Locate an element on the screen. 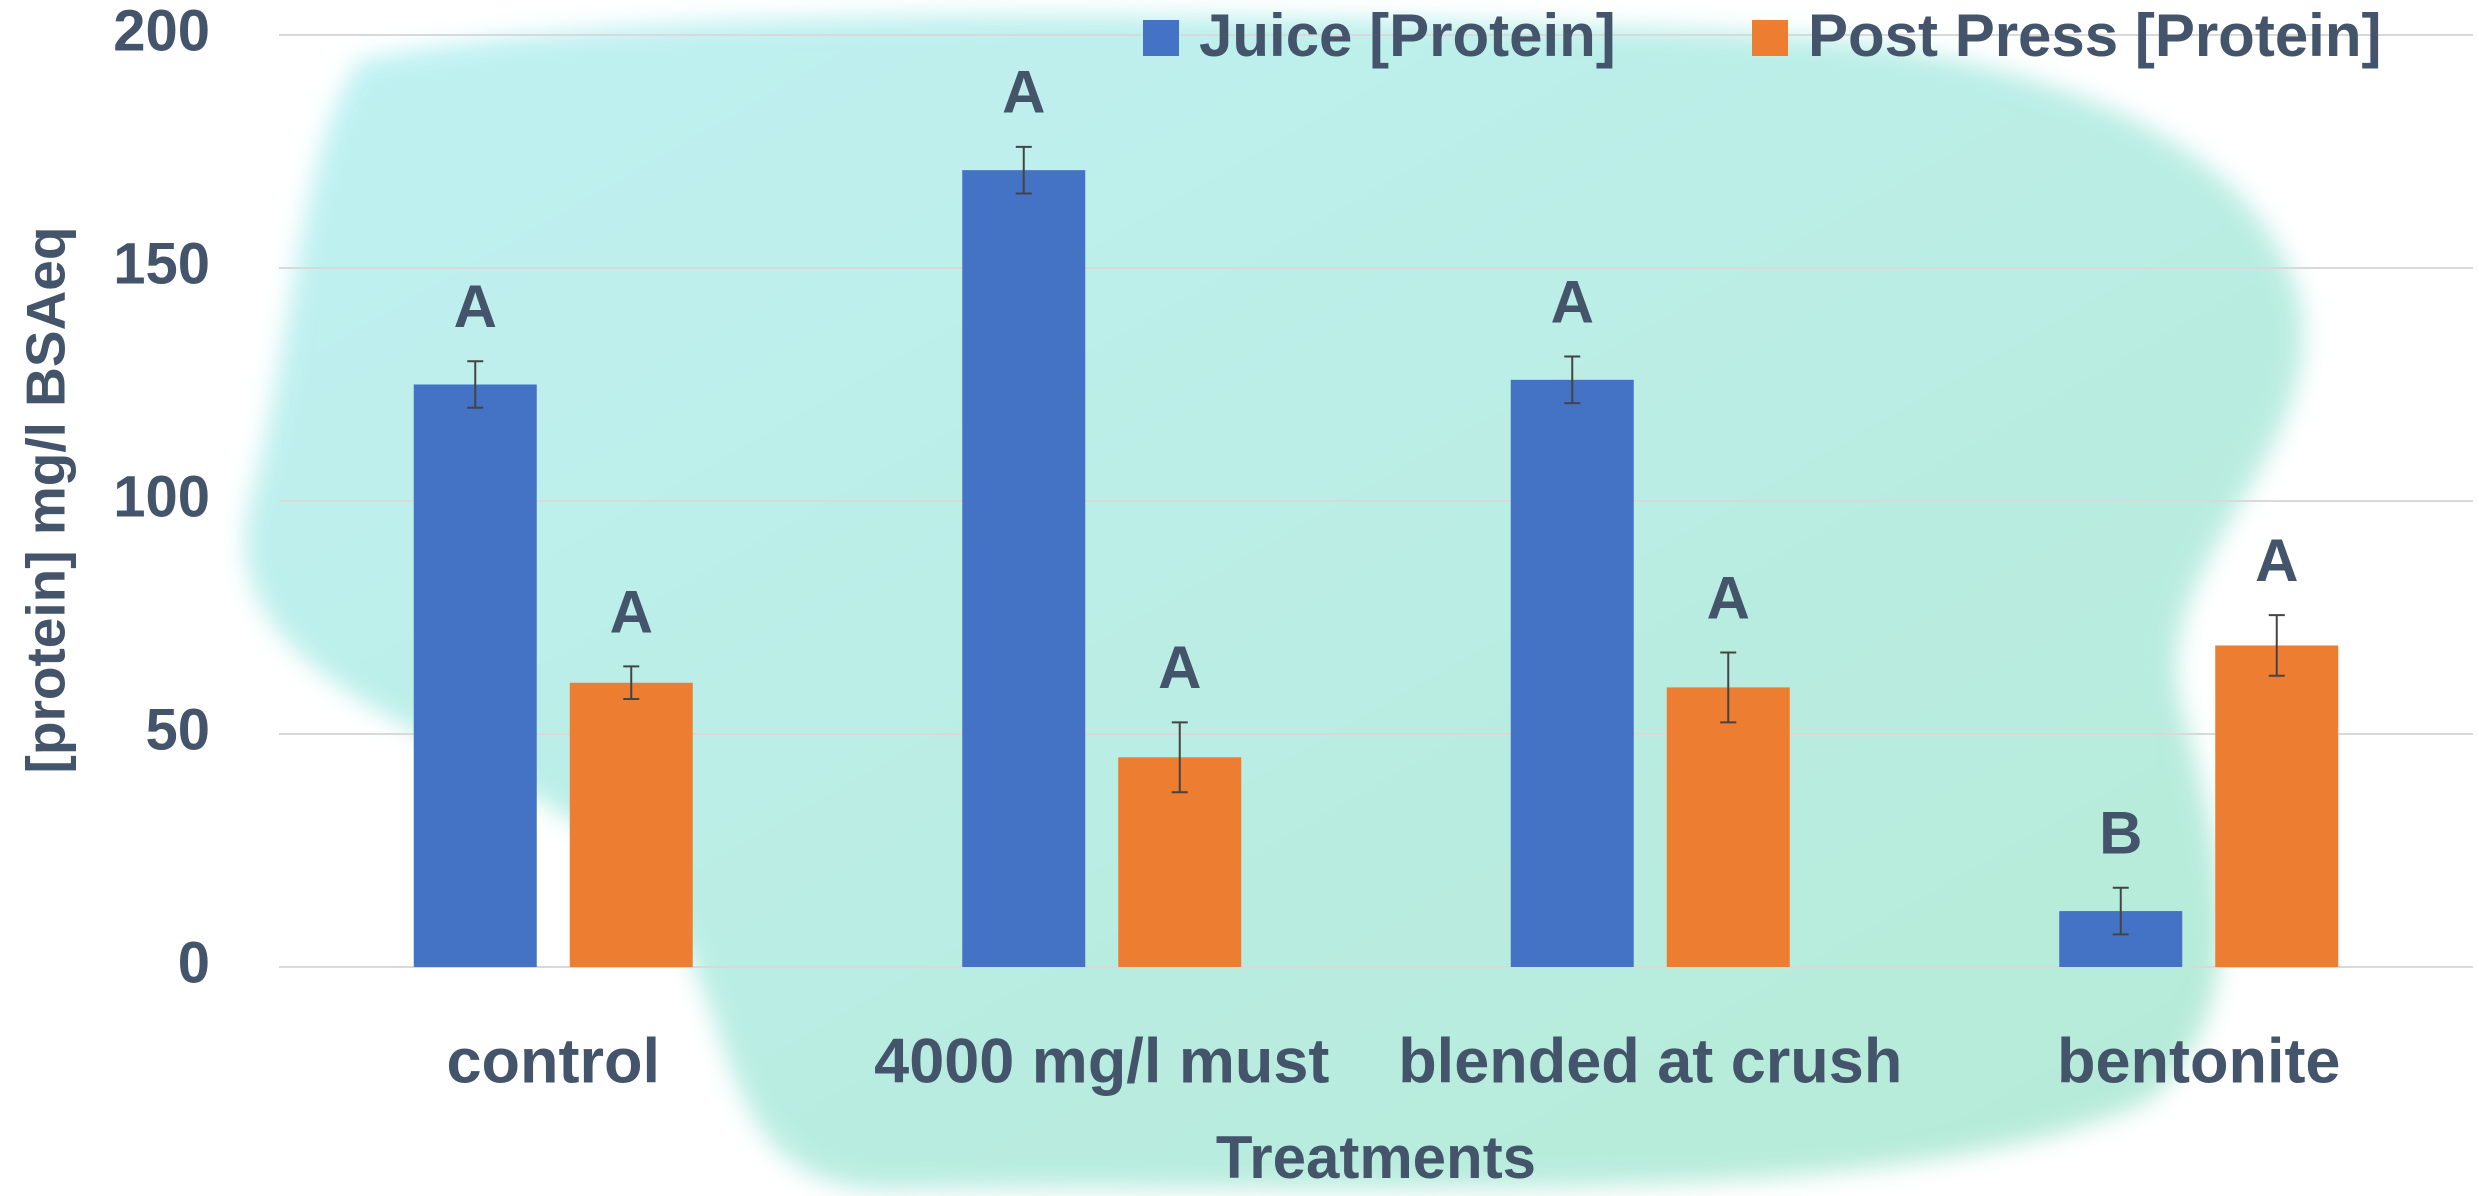 This screenshot has width=2479, height=1196. legend-label: Post Press [Protein] is located at coordinates (2095, 35).